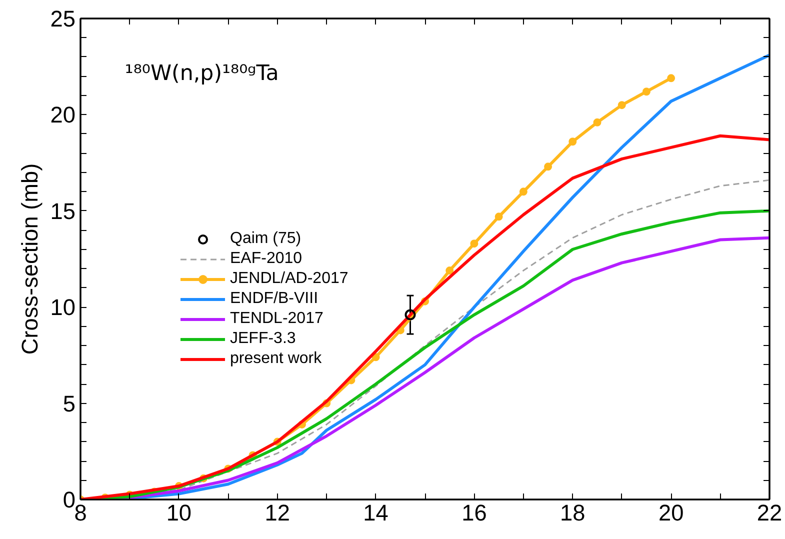 This screenshot has height=539, width=785. Describe the element at coordinates (769, 513) in the screenshot. I see `x-tick-label: 22` at that location.